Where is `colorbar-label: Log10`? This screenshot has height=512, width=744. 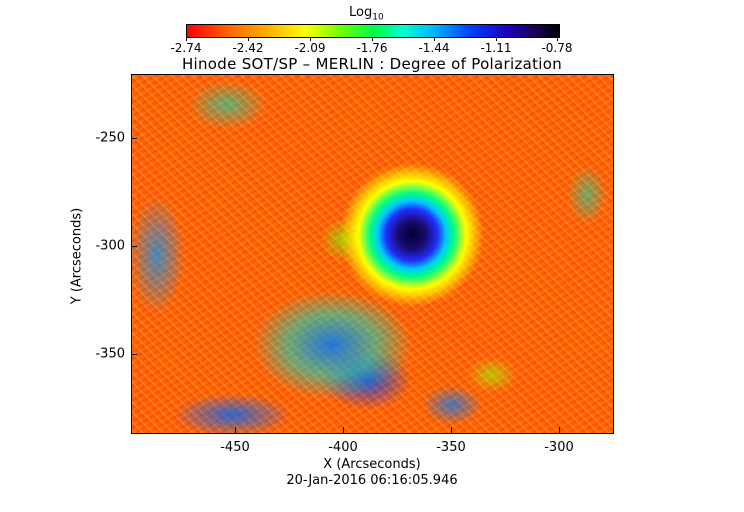
colorbar-label: Log10 is located at coordinates (366, 14).